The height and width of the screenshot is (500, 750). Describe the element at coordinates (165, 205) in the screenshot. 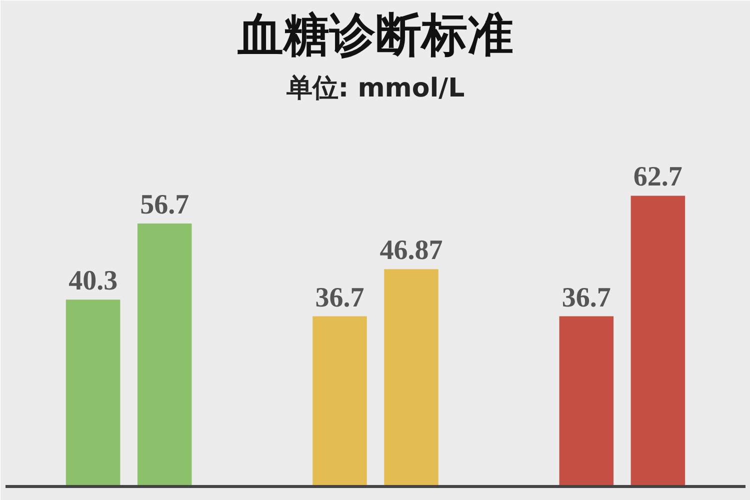

I see `data-label: 56.7` at that location.